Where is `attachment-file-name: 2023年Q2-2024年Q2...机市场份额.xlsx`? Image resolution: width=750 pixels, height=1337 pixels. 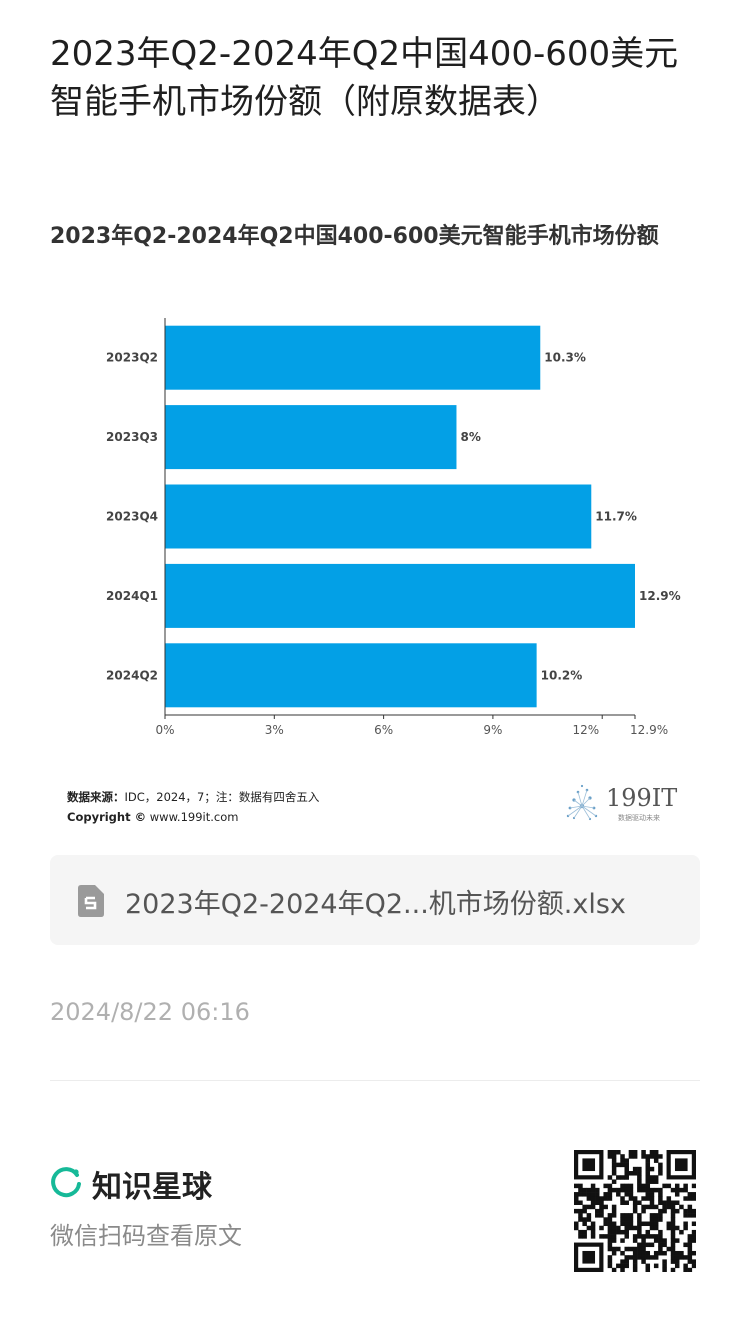 attachment-file-name: 2023年Q2-2024年Q2...机市场份额.xlsx is located at coordinates (375, 904).